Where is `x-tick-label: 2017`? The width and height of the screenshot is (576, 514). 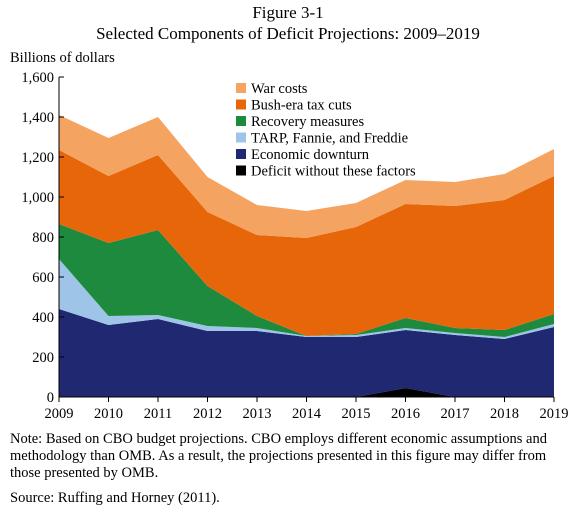
x-tick-label: 2017 is located at coordinates (455, 414).